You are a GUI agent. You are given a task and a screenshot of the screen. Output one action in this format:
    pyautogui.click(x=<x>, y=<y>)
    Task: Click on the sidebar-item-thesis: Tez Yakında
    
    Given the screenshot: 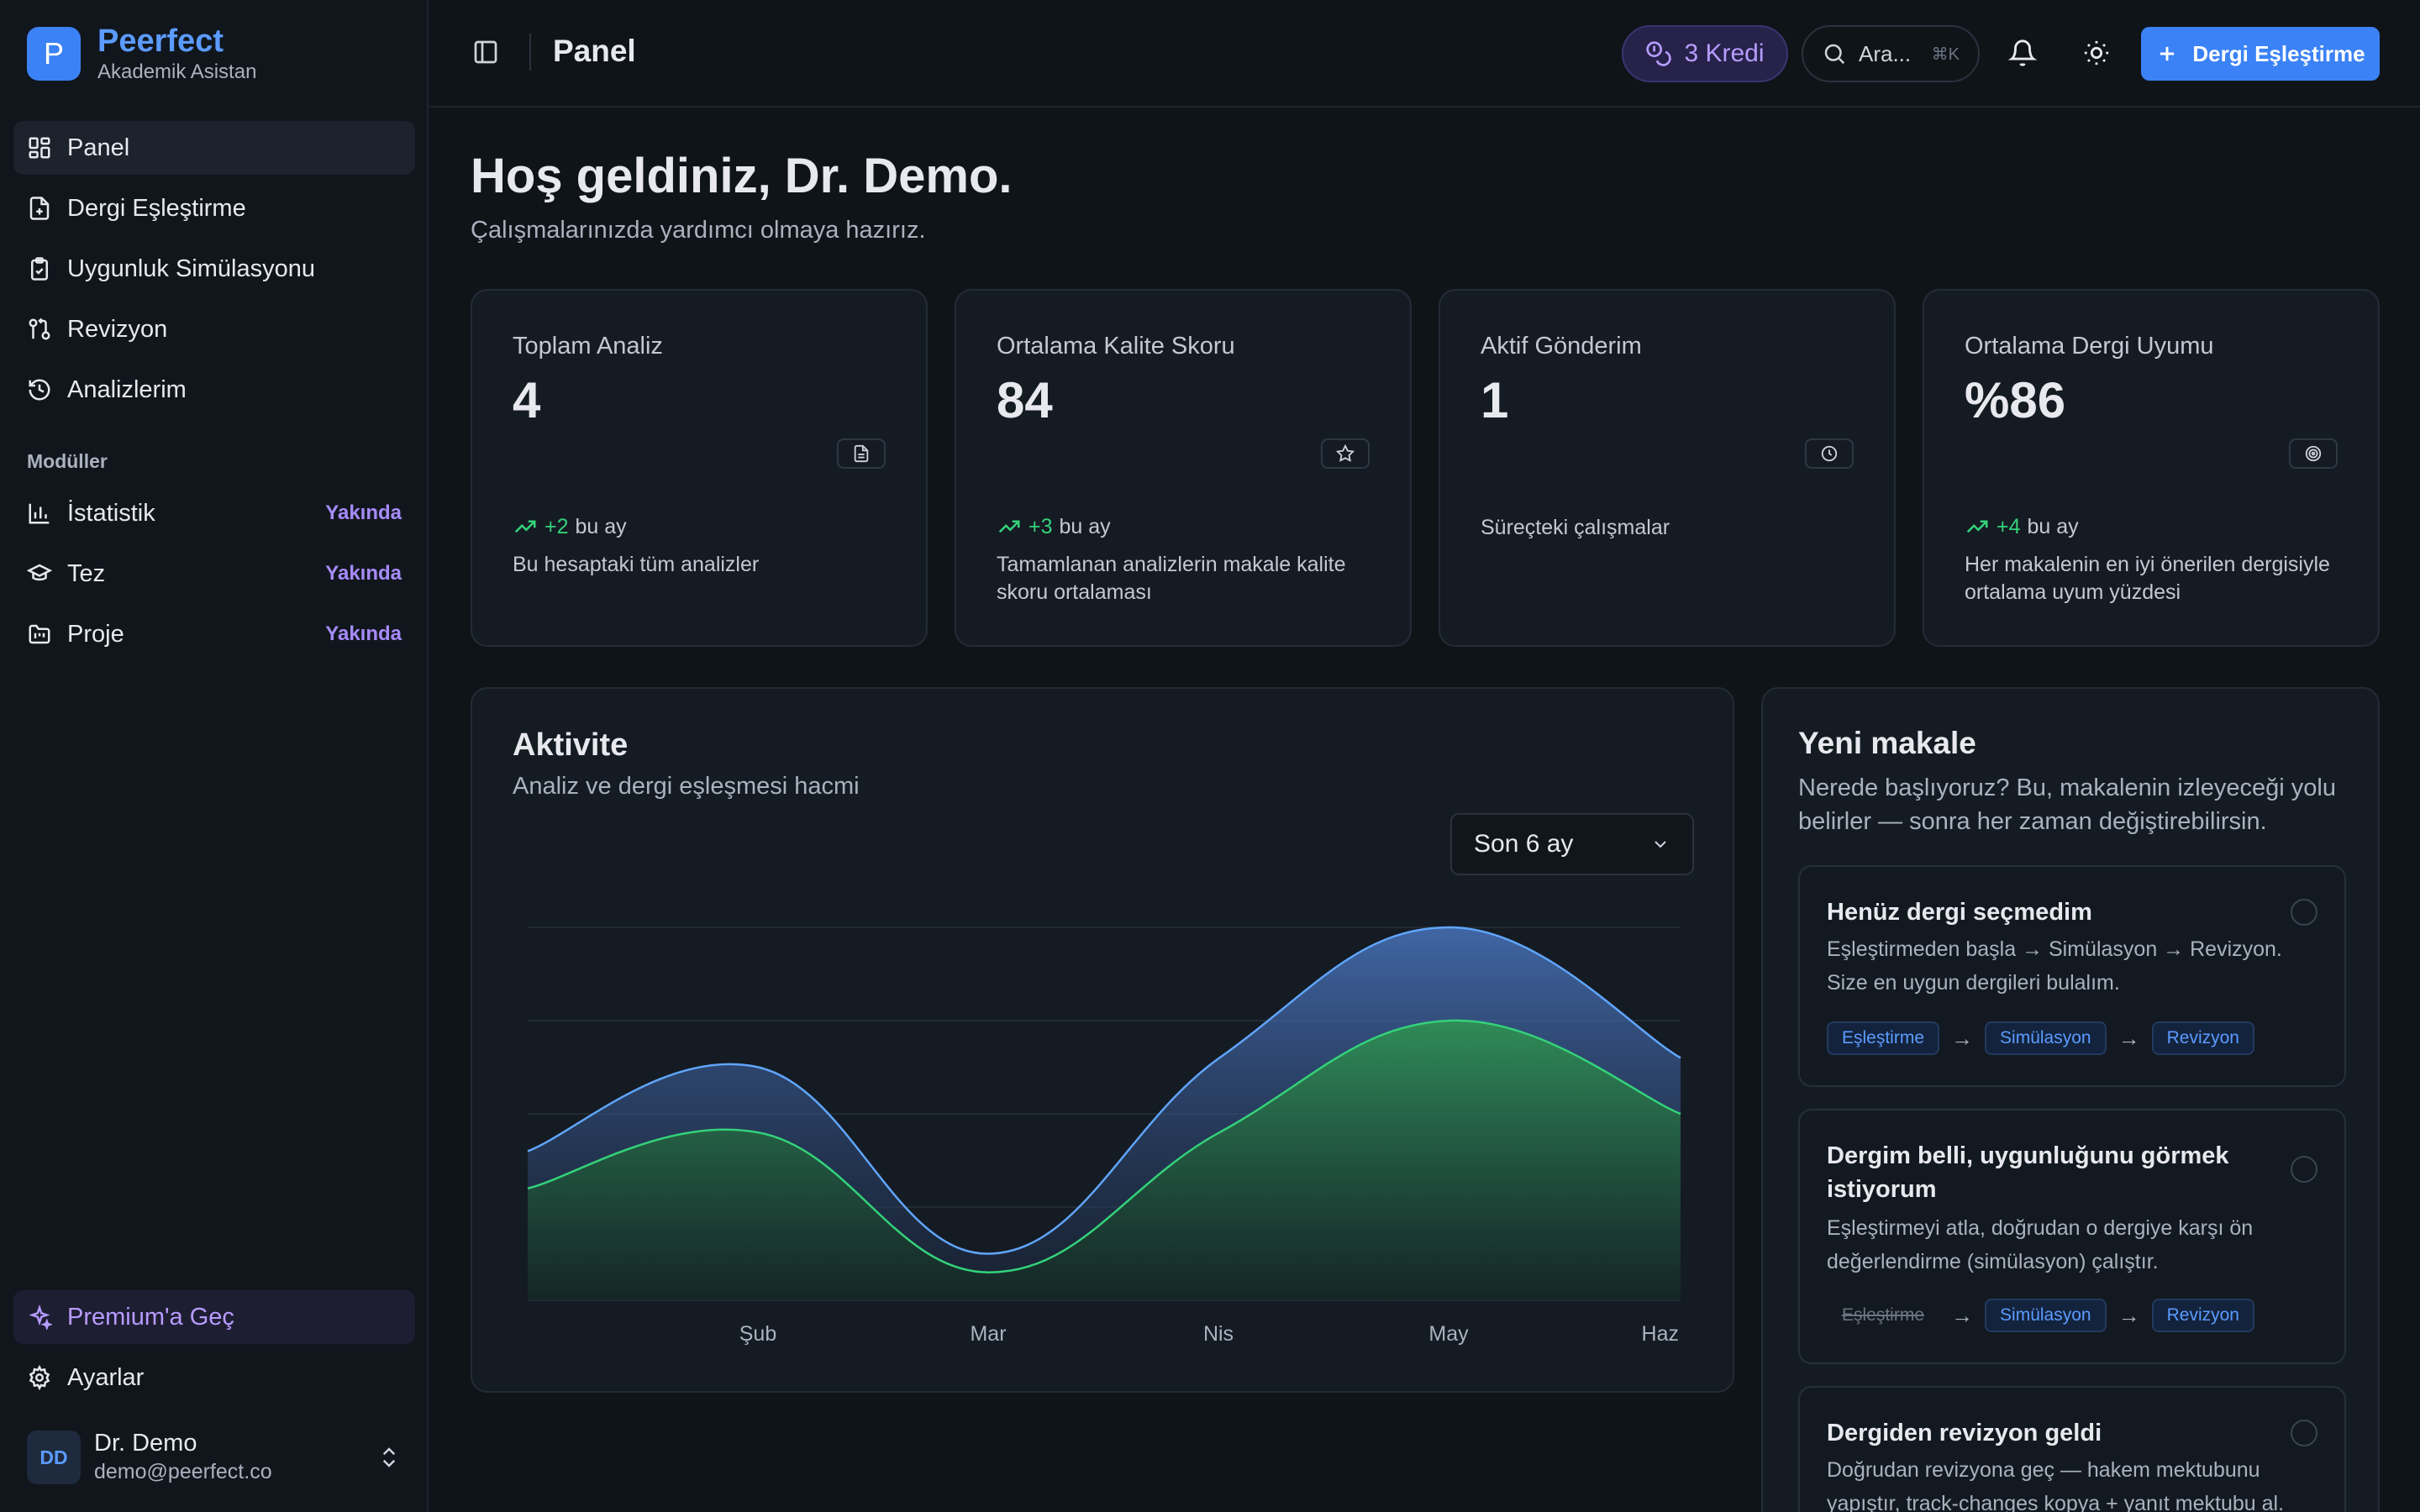 What is the action you would take?
    pyautogui.click(x=214, y=574)
    